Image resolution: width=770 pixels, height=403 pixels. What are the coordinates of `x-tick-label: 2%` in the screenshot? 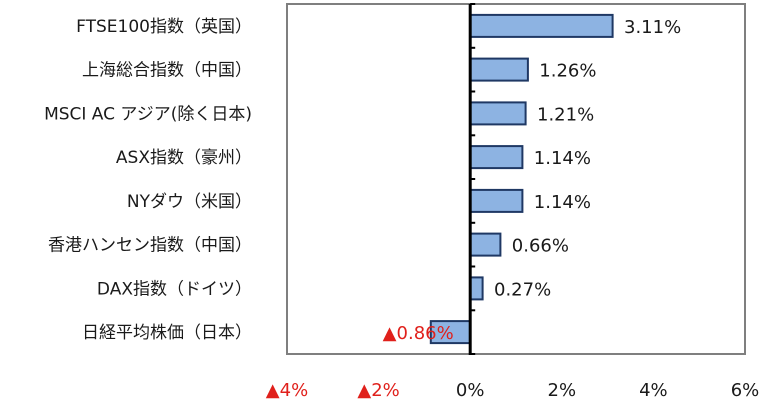 It's located at (562, 390).